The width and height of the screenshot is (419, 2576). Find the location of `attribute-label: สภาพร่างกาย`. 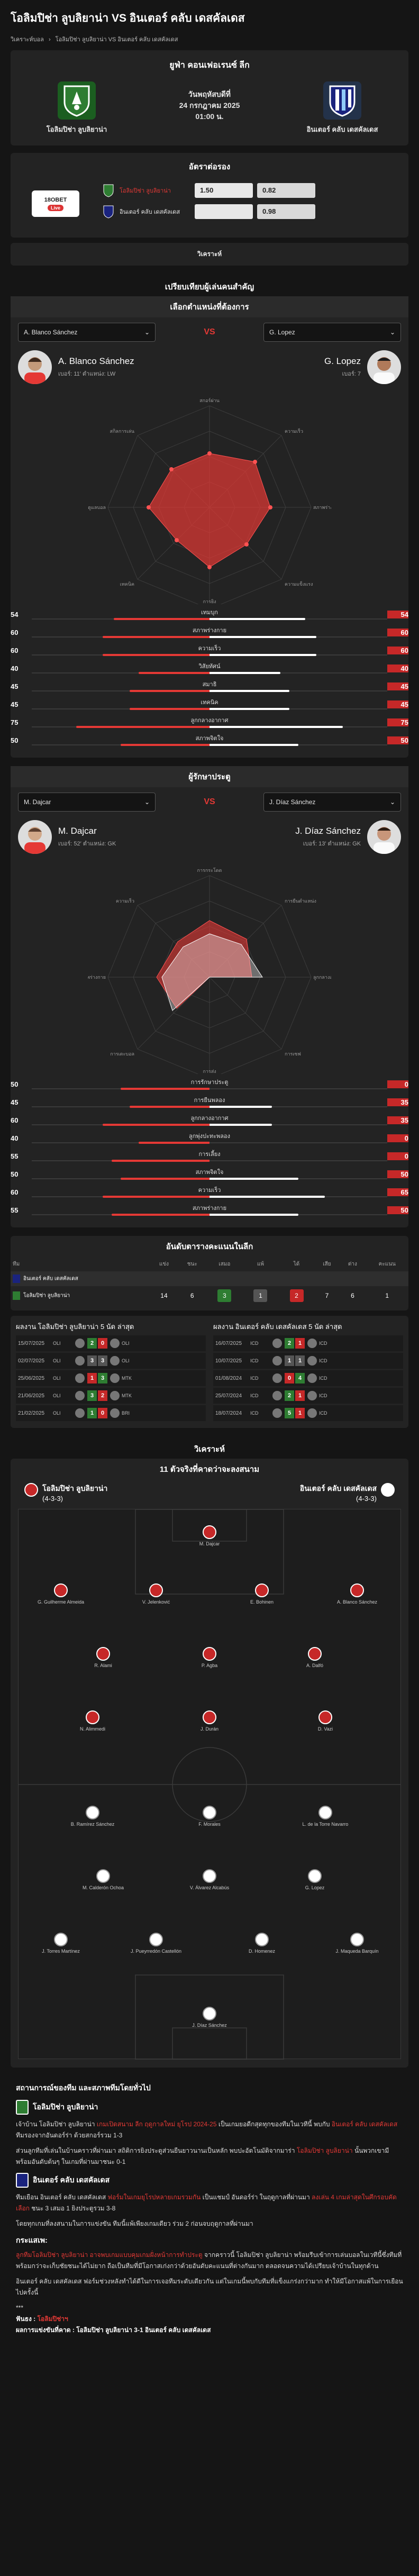

attribute-label: สภาพร่างกาย is located at coordinates (210, 1208).